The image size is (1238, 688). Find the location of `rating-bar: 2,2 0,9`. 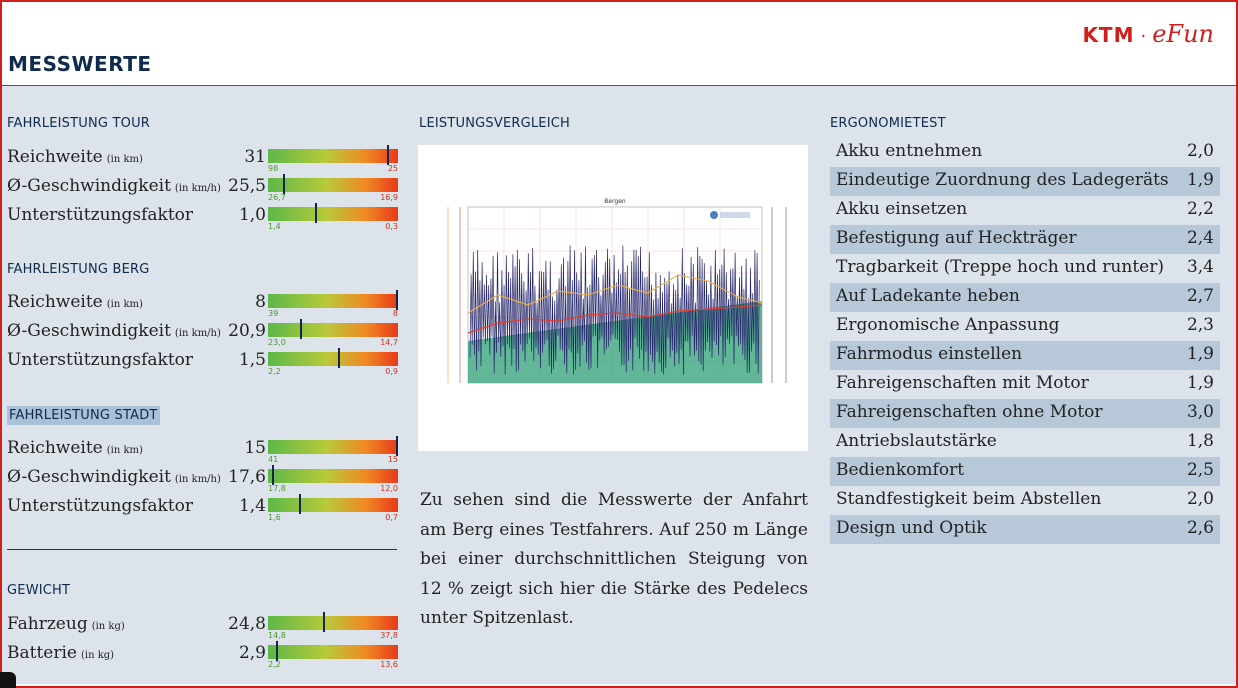

rating-bar: 2,2 0,9 is located at coordinates (333, 362).